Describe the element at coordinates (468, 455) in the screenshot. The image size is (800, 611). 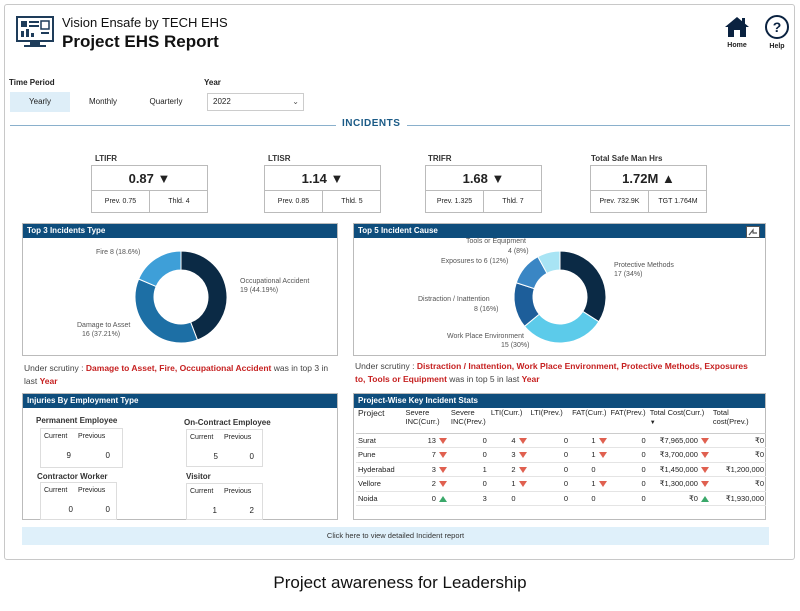
I see `cell-sev-p: 0` at that location.